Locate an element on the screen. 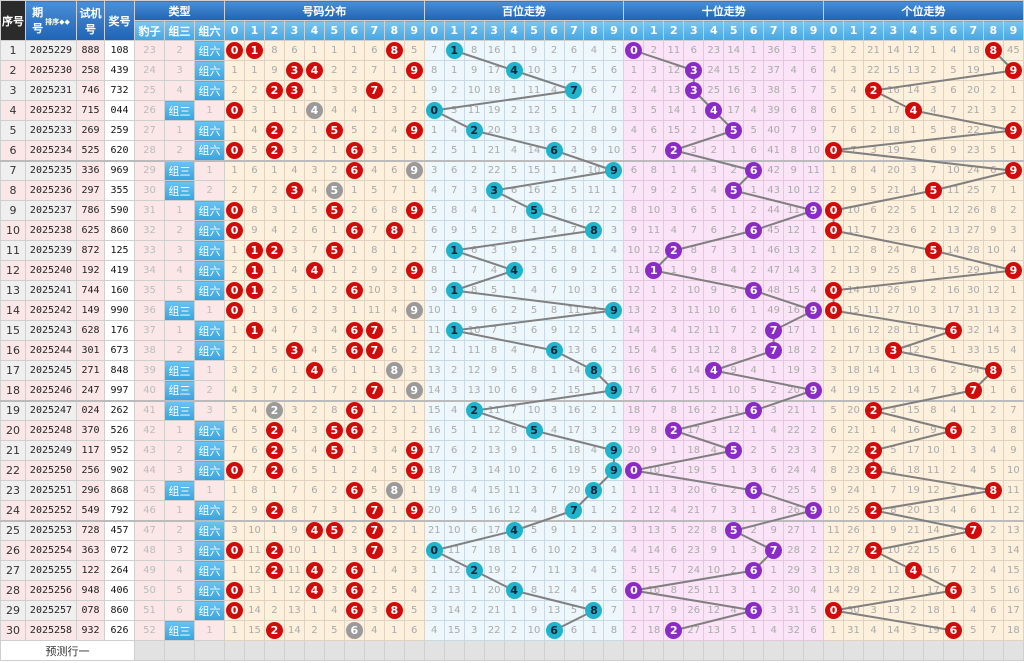 Image resolution: width=1024 pixels, height=663 pixels. hundreds-cell: 8 is located at coordinates (474, 50).